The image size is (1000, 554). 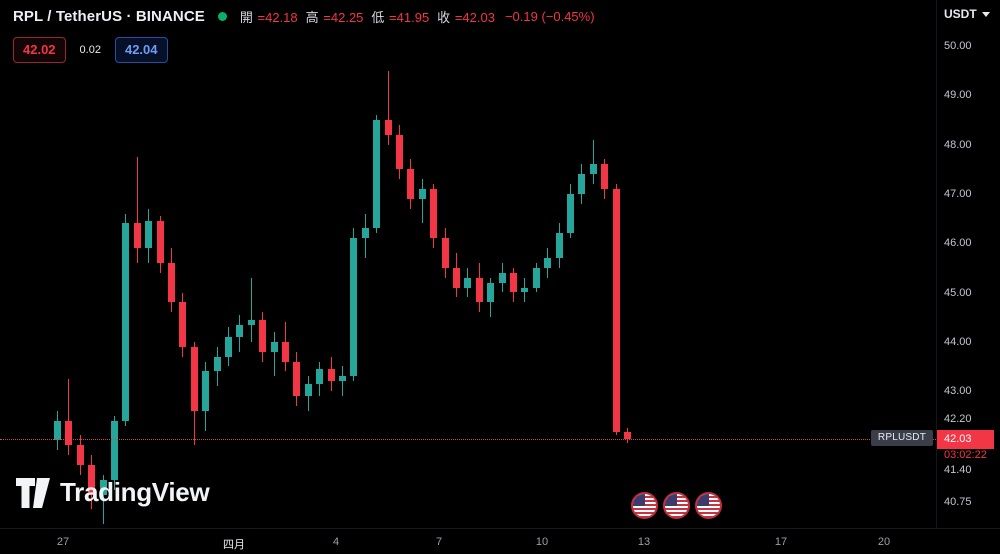 What do you see at coordinates (965, 439) in the screenshot?
I see `last-price-badge: 42.03` at bounding box center [965, 439].